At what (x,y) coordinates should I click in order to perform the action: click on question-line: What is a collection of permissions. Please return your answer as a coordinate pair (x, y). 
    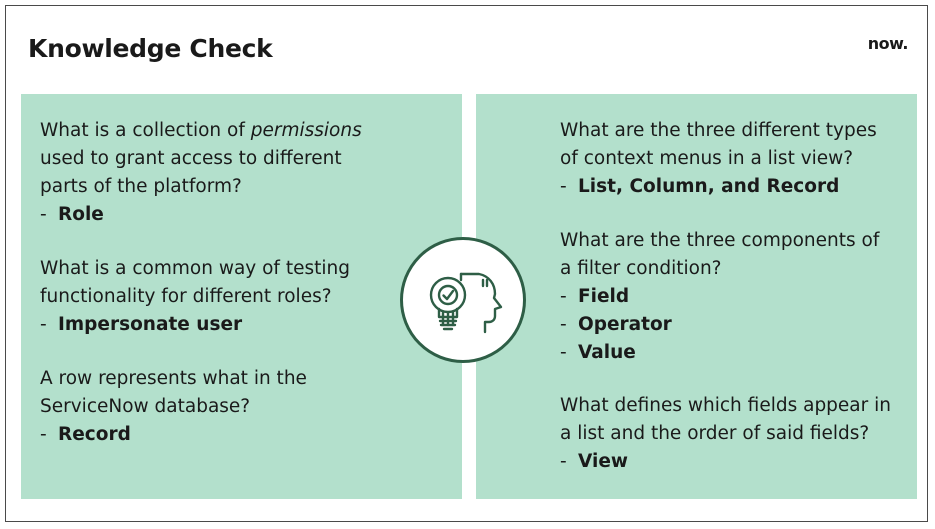
    Looking at the image, I should click on (201, 130).